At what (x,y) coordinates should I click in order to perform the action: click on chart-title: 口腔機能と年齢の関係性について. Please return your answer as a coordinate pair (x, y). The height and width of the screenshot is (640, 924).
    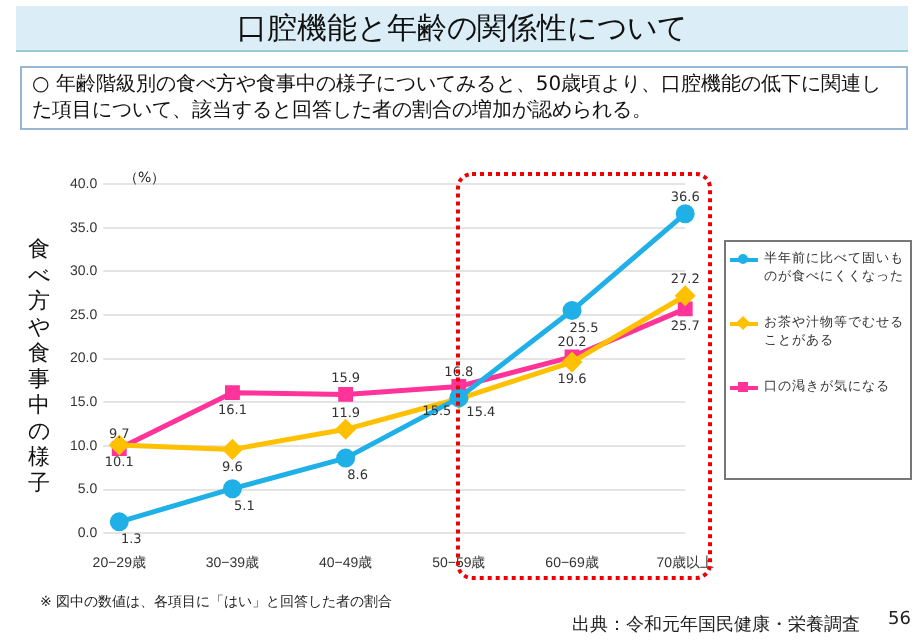
    Looking at the image, I should click on (462, 29).